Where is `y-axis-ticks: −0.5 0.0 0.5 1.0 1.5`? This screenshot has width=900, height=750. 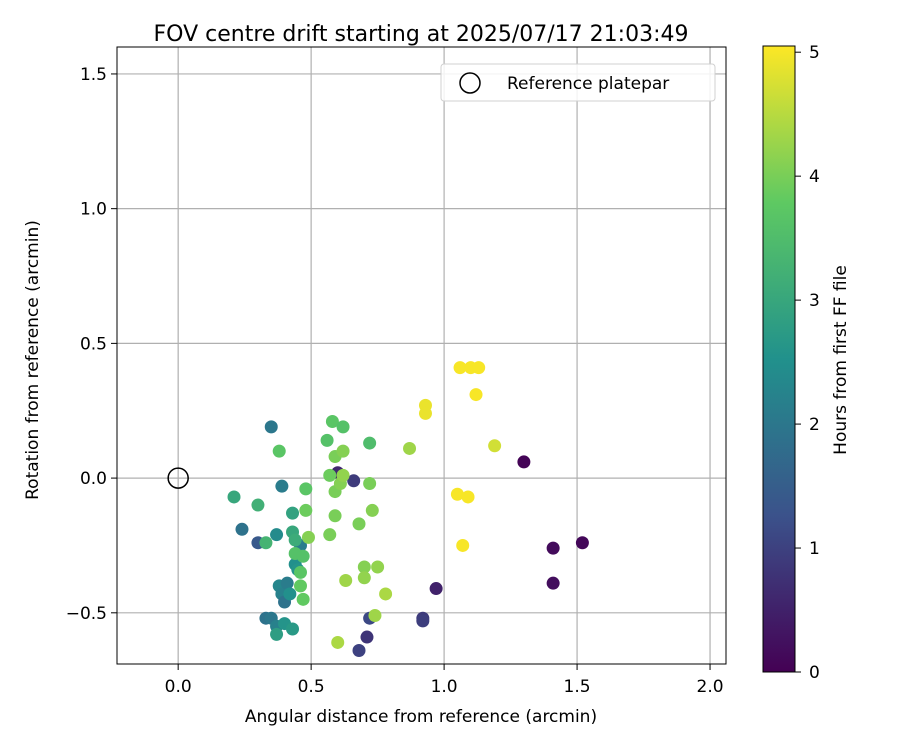 y-axis-ticks: −0.5 0.0 0.5 1.0 1.5 is located at coordinates (91, 344).